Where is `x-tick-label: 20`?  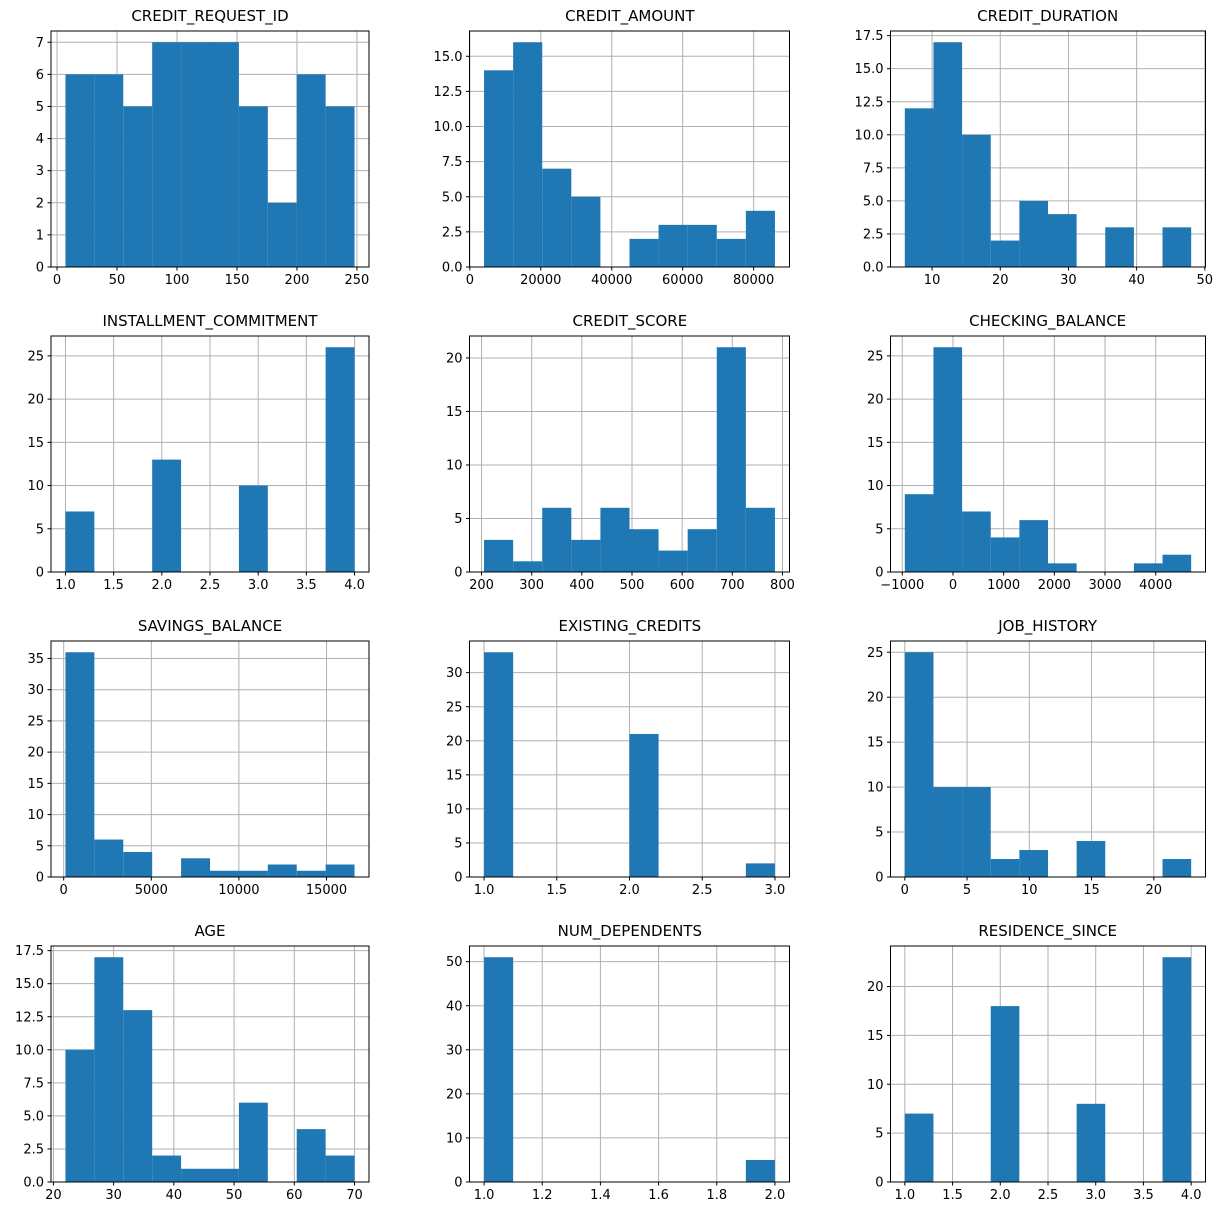
x-tick-label: 20 is located at coordinates (1153, 890).